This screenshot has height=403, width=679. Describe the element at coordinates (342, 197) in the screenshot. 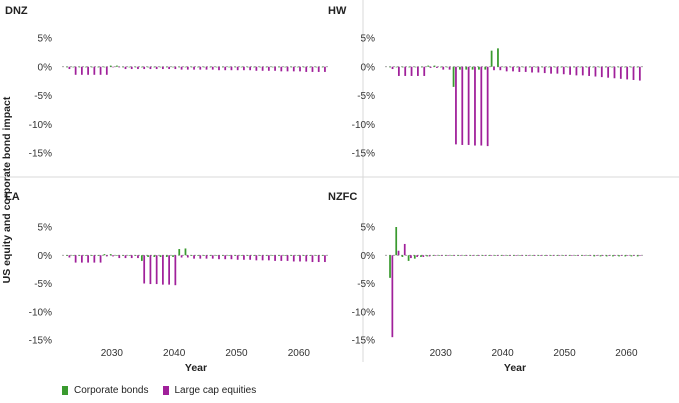

I see `panel-title: NZFC` at that location.